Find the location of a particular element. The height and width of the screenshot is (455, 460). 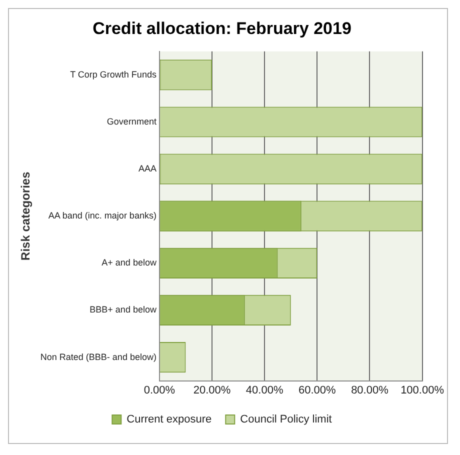

x-tick-label: 20.00% is located at coordinates (212, 390).